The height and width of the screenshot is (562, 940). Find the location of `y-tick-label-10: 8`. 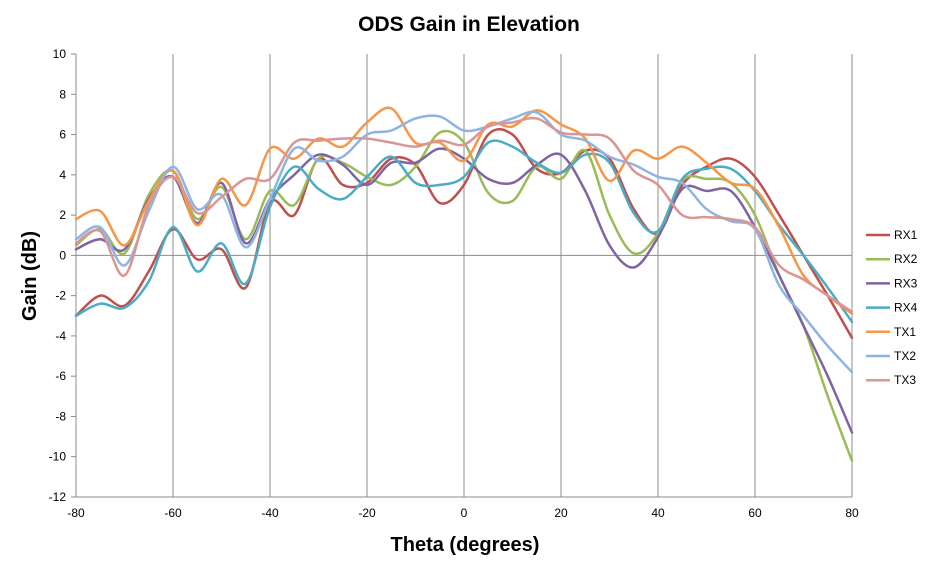

y-tick-label-10: 8 is located at coordinates (62, 94).